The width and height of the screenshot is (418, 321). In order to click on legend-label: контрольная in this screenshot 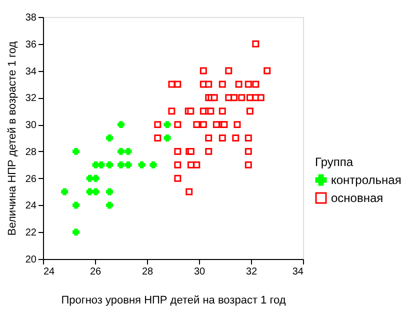, I will do `click(366, 180)`.